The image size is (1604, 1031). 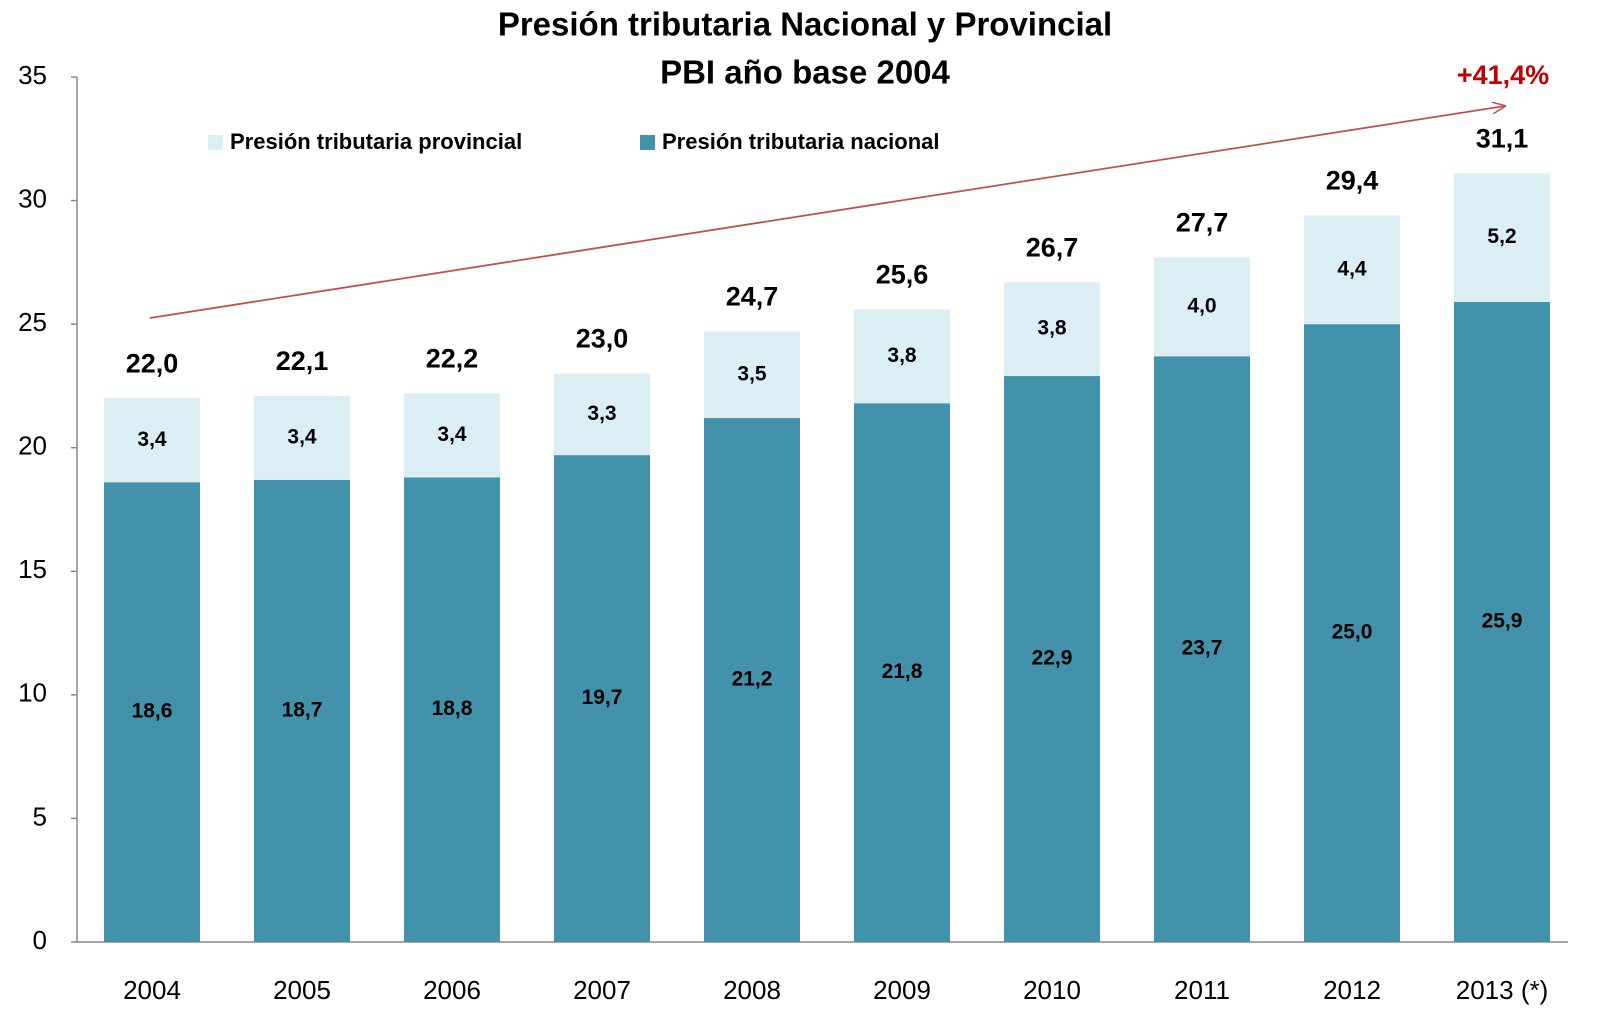 I want to click on data-label: 3,3, so click(x=601, y=413).